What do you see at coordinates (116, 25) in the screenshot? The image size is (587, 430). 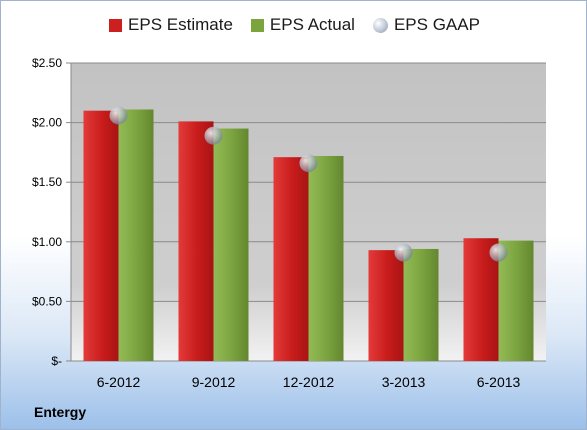 I see `legend-swatch-estimate` at bounding box center [116, 25].